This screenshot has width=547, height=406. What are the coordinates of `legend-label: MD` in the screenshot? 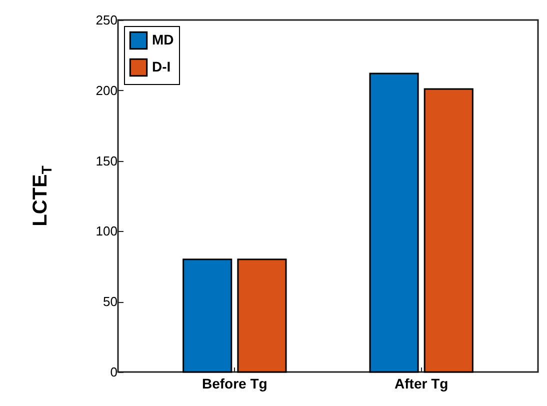 It's located at (163, 40).